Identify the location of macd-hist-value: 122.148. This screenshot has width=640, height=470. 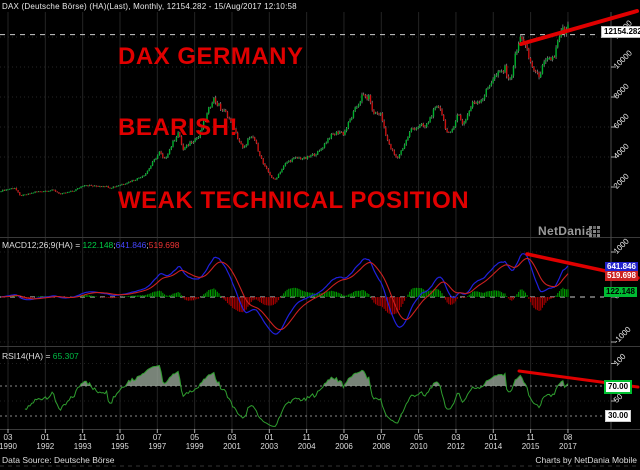
(98, 245).